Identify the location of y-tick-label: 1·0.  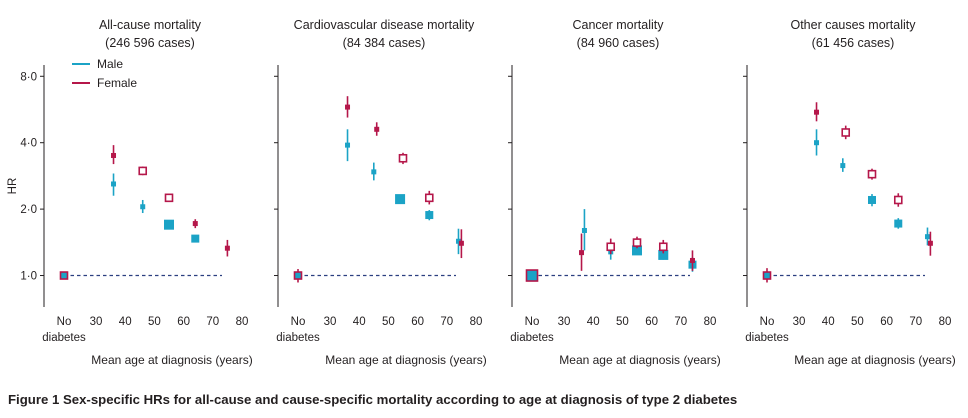
(28, 277).